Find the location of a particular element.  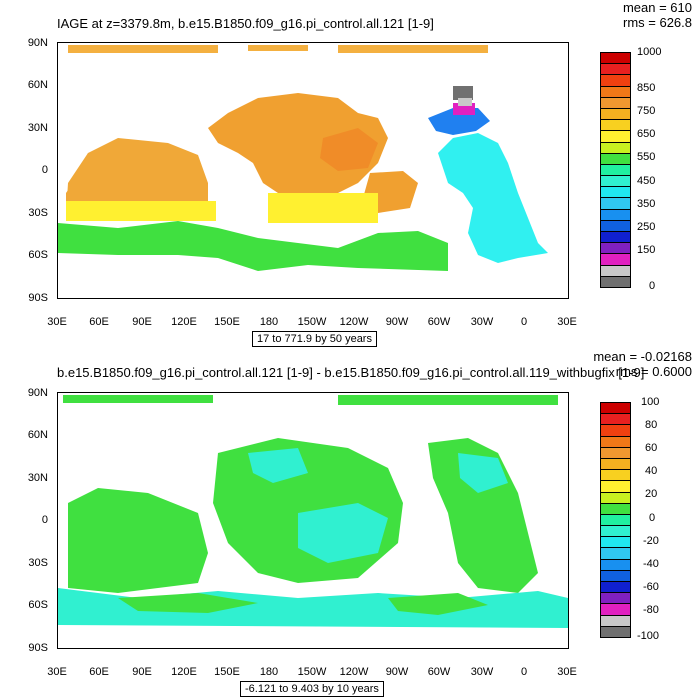

panel1-rms: rms = 626.8 is located at coordinates (657, 22).